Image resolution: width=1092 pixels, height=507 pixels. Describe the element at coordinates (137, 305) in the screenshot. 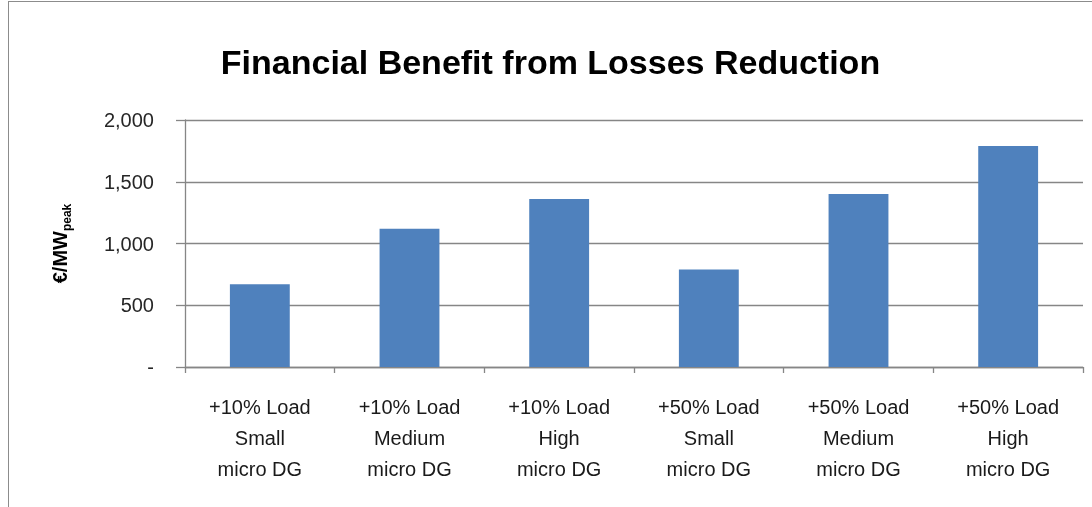

I see `y-tick-label: 500` at that location.